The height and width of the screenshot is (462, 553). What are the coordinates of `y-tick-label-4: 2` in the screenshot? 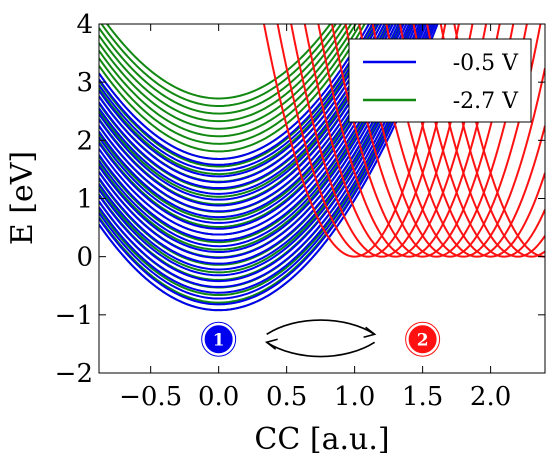 It's located at (84, 141).